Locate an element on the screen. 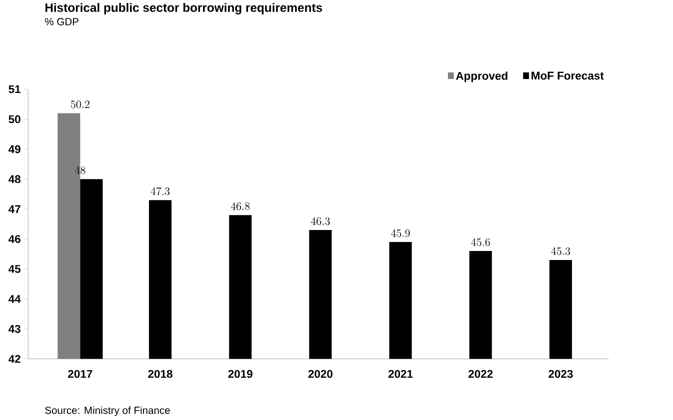  y-tick-label: 43 is located at coordinates (14, 328).